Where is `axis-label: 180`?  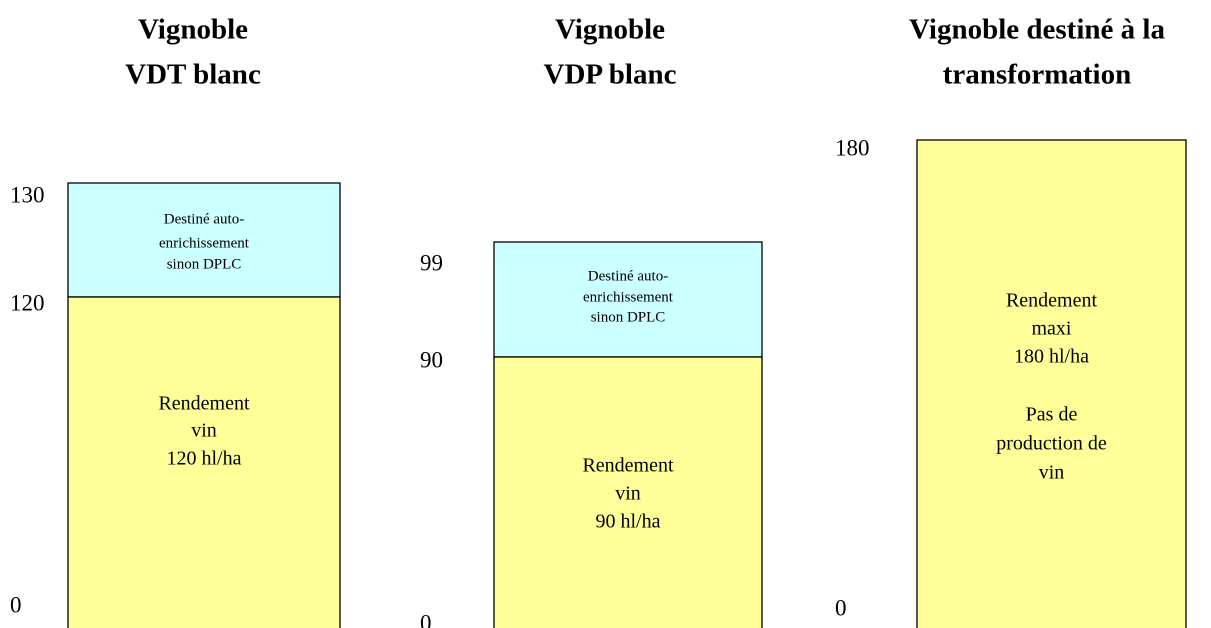
axis-label: 180 is located at coordinates (852, 147).